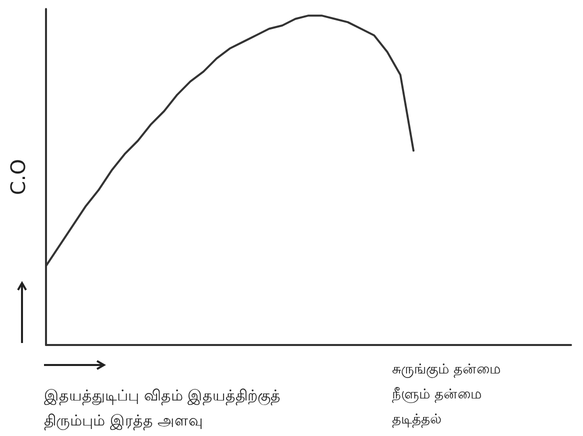  What do you see at coordinates (18, 177) in the screenshot?
I see `y-axis-title: C.O` at bounding box center [18, 177].